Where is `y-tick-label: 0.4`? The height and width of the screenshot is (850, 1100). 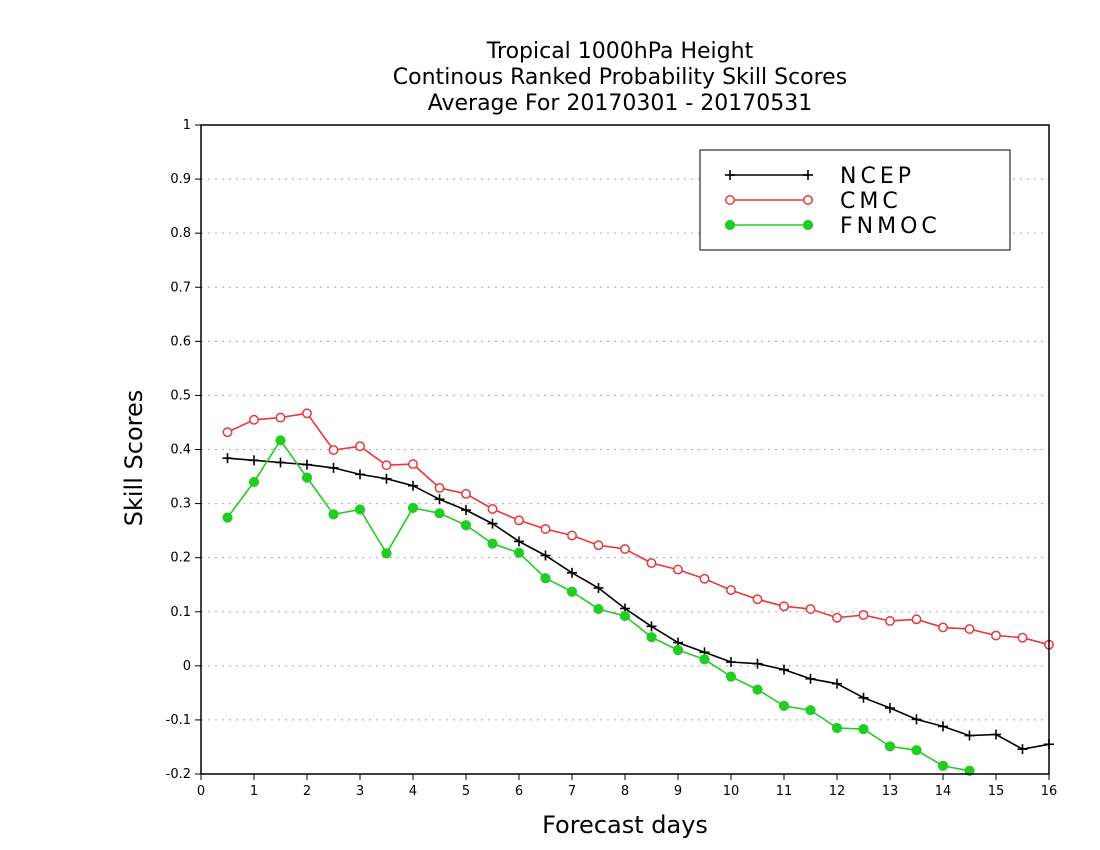 y-tick-label: 0.4 is located at coordinates (180, 450).